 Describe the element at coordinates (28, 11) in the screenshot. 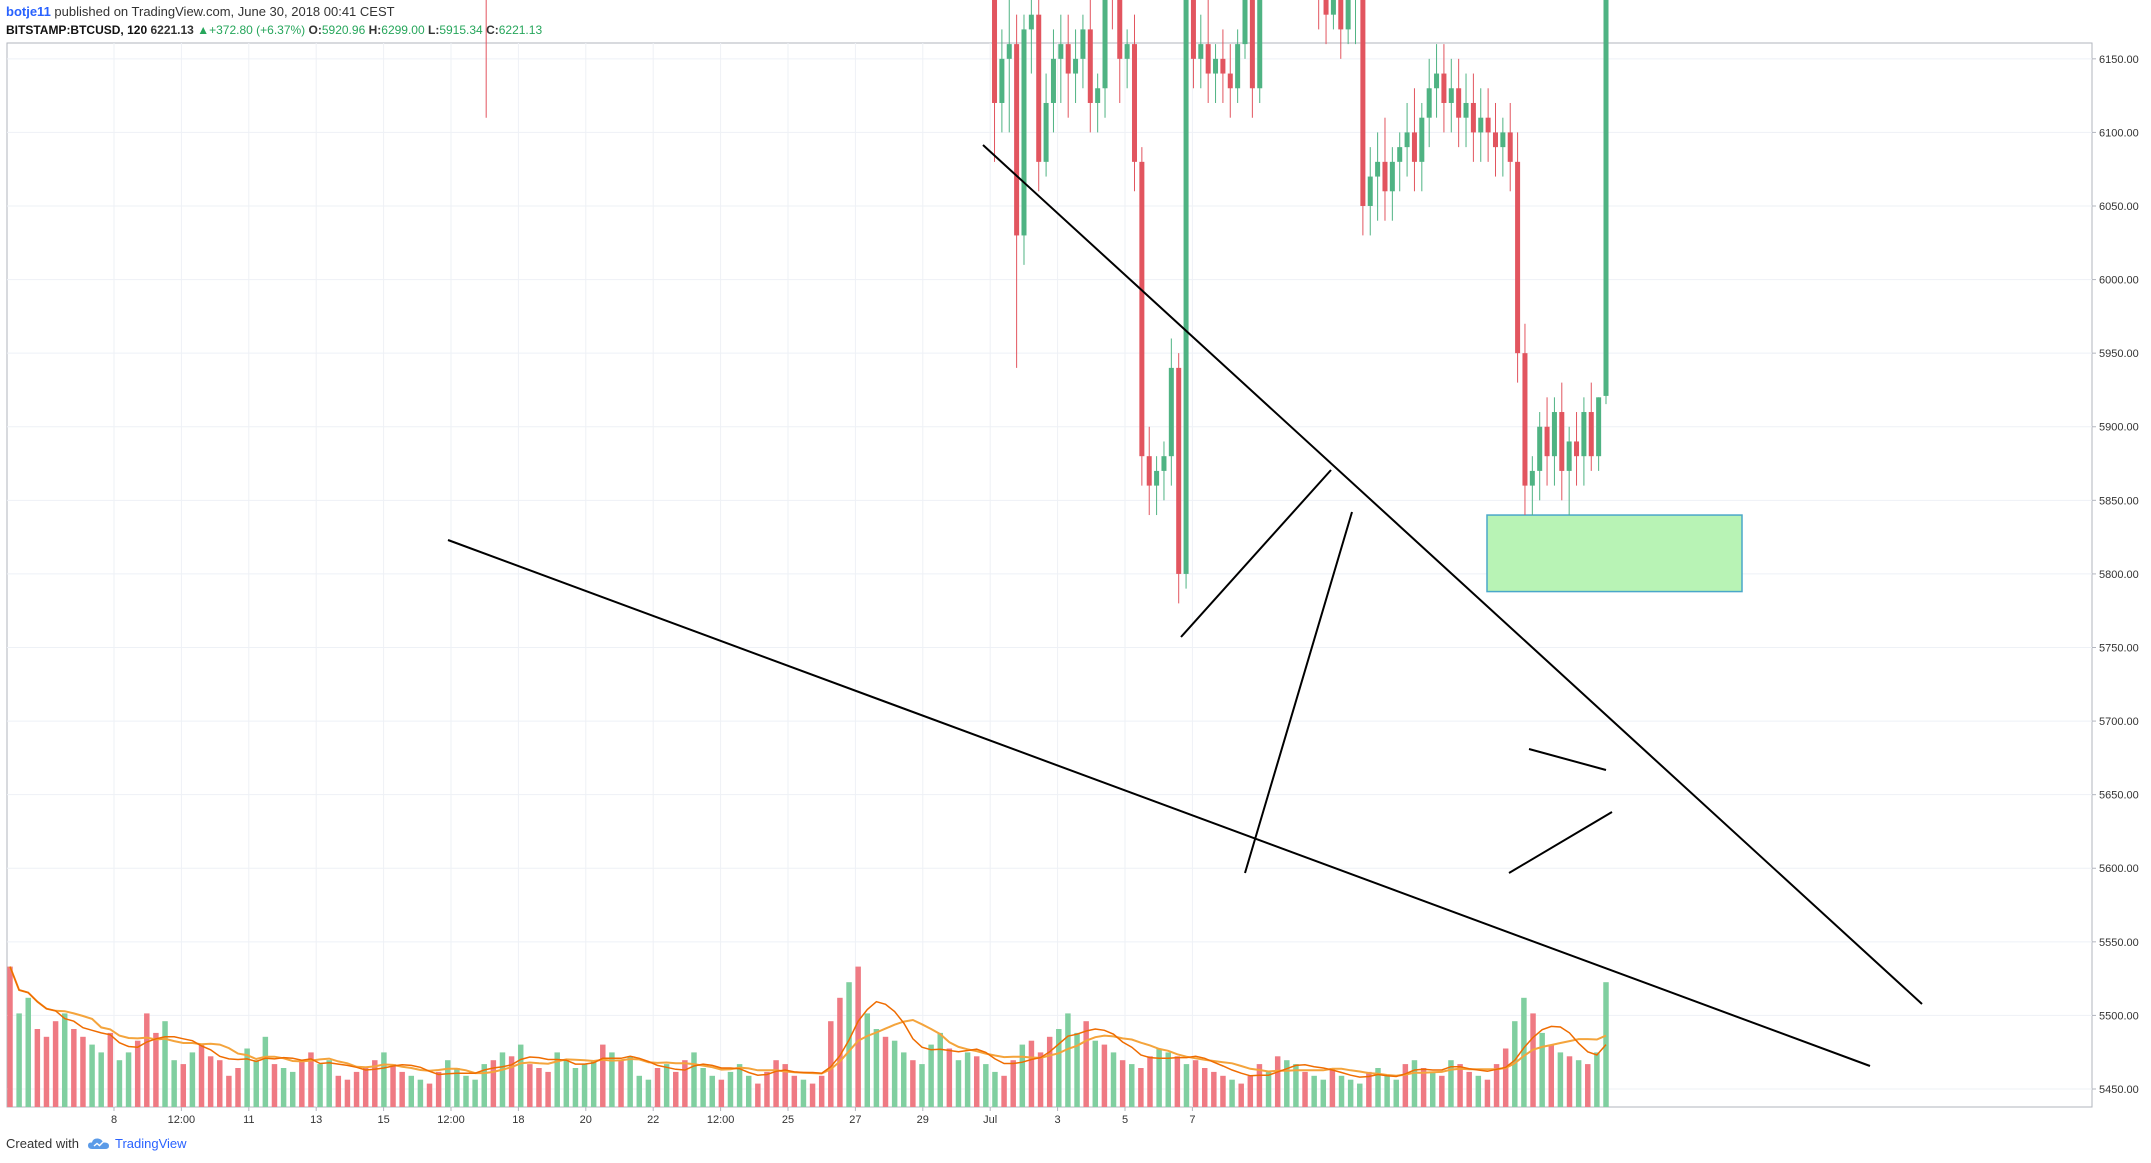

I see `author-link: botje11` at that location.